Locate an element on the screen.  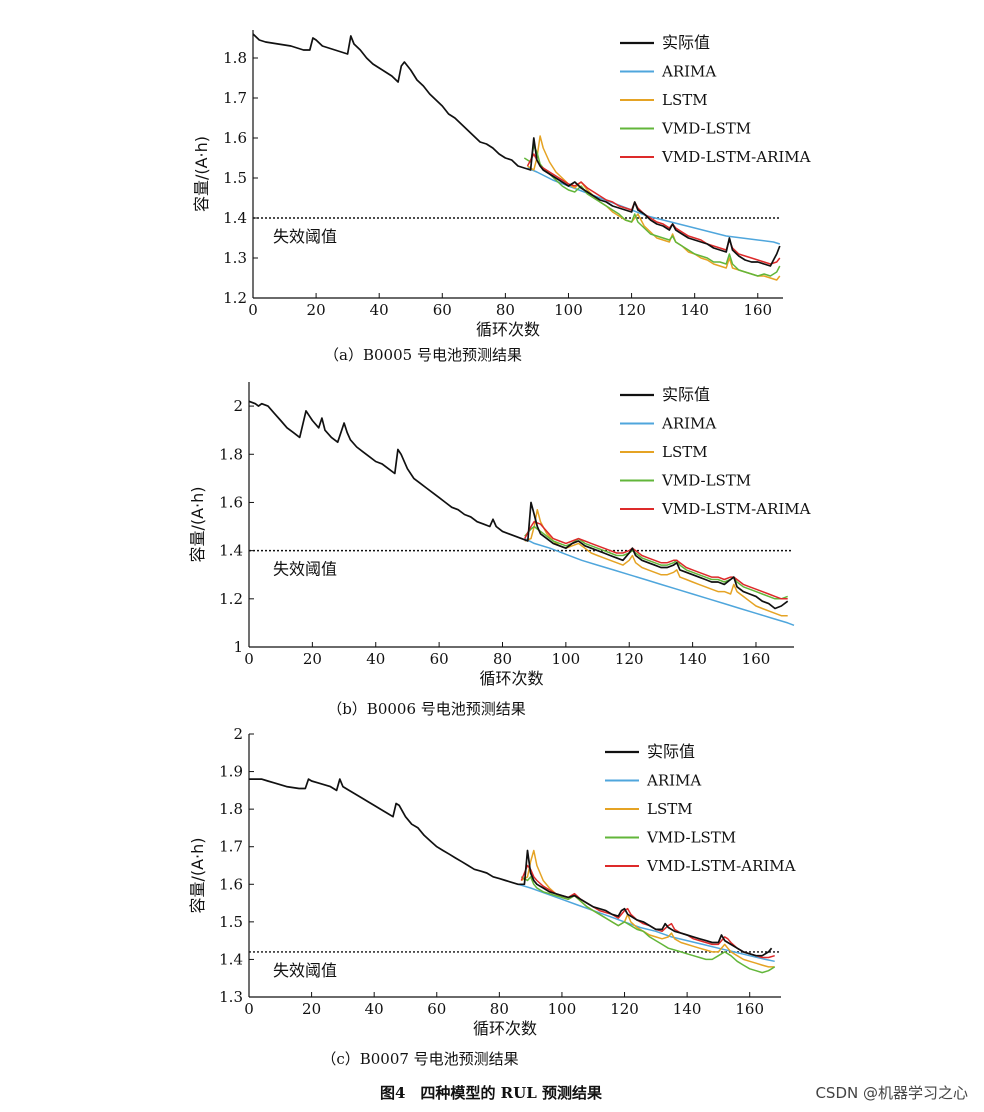
series-line-lstm is located at coordinates (654, 208).